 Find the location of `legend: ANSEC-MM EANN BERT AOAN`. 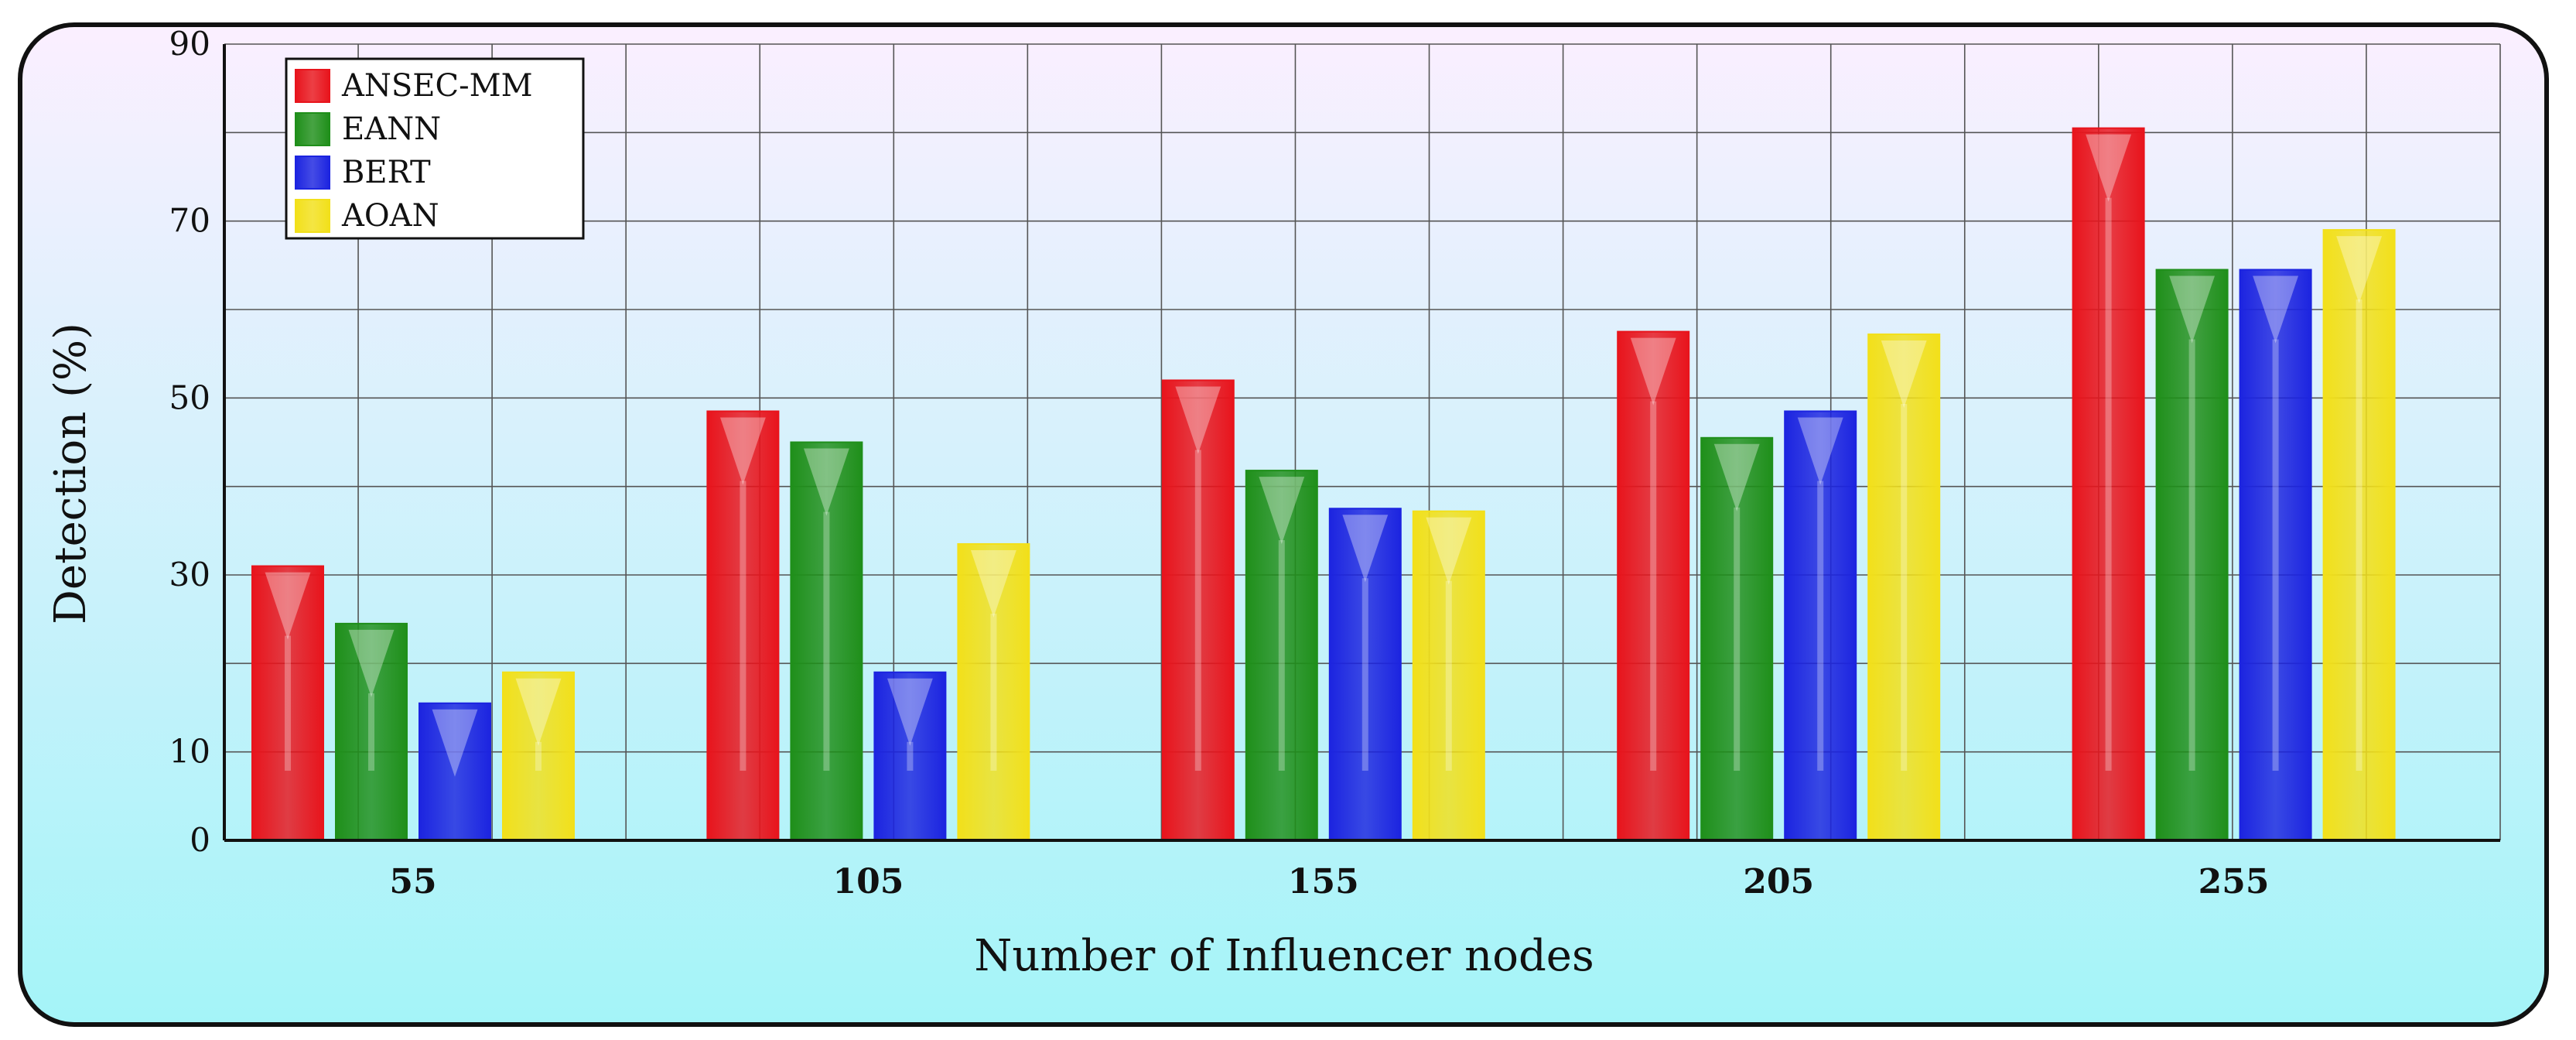

legend: ANSEC-MM EANN BERT AOAN is located at coordinates (435, 148).